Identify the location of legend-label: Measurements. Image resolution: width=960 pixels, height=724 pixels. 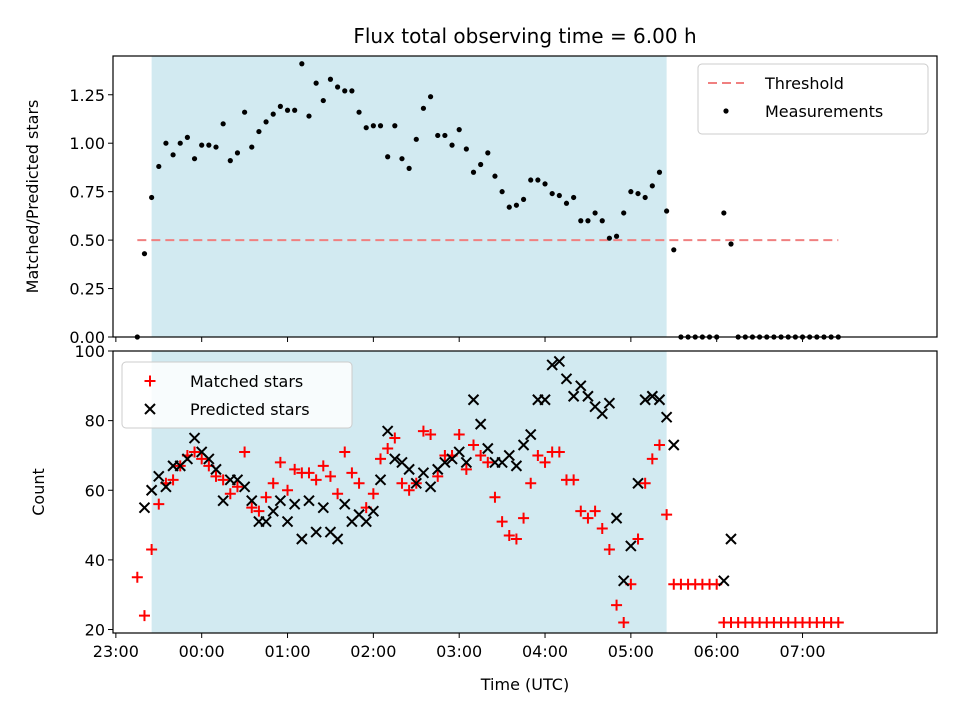
(824, 111).